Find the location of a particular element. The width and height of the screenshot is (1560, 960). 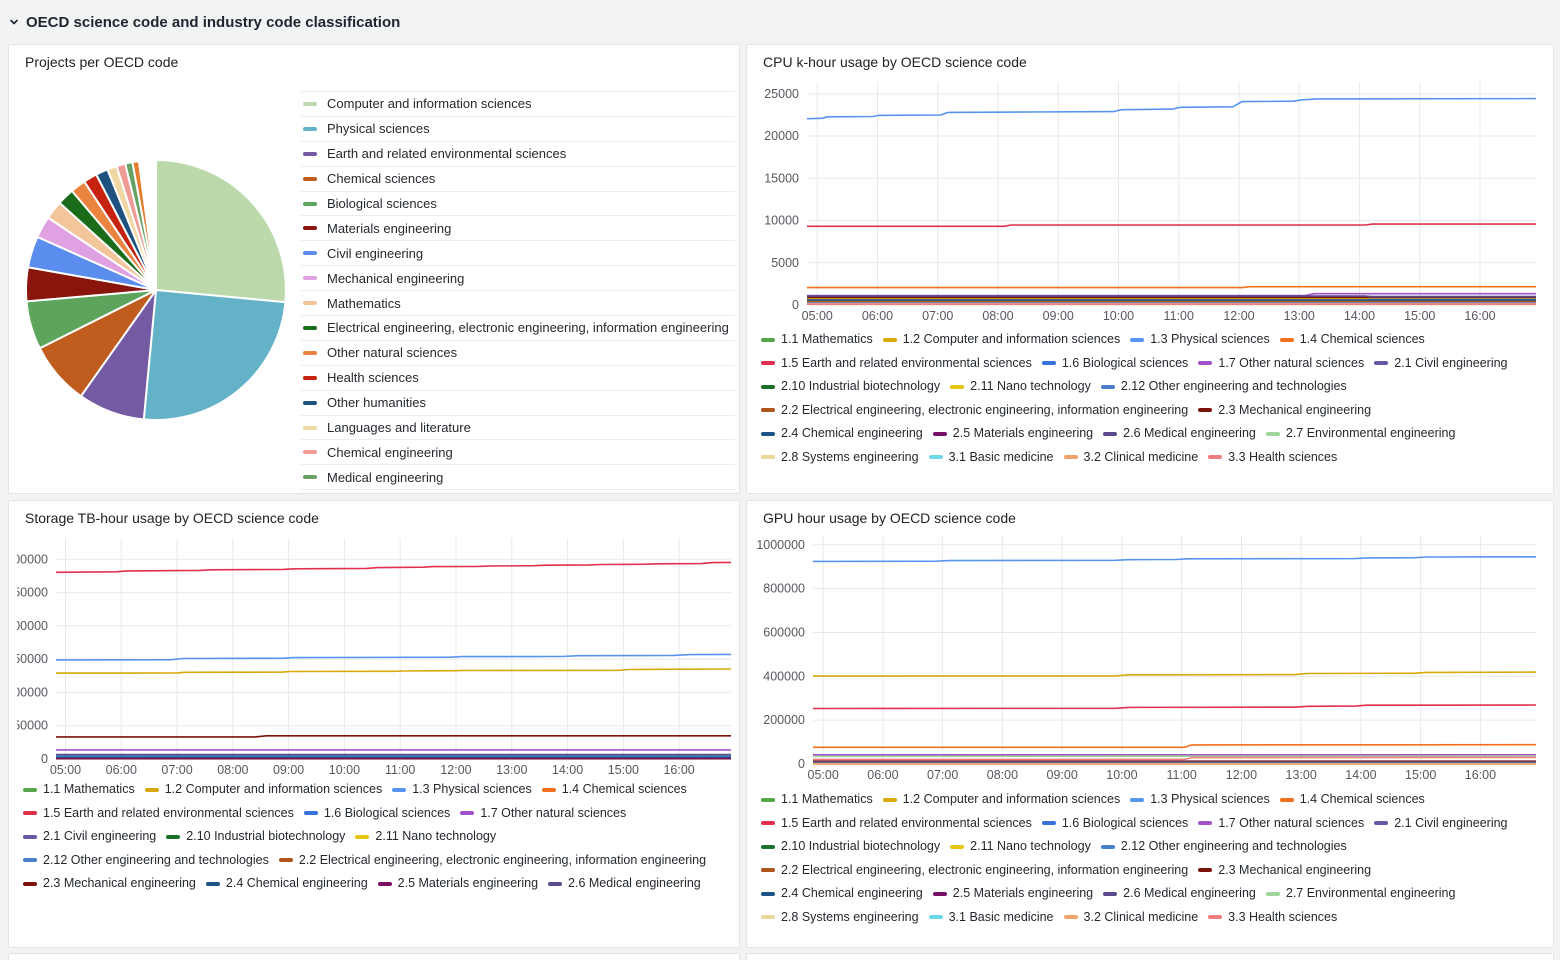

pie-legend-item: Mathematics is located at coordinates (518, 302).